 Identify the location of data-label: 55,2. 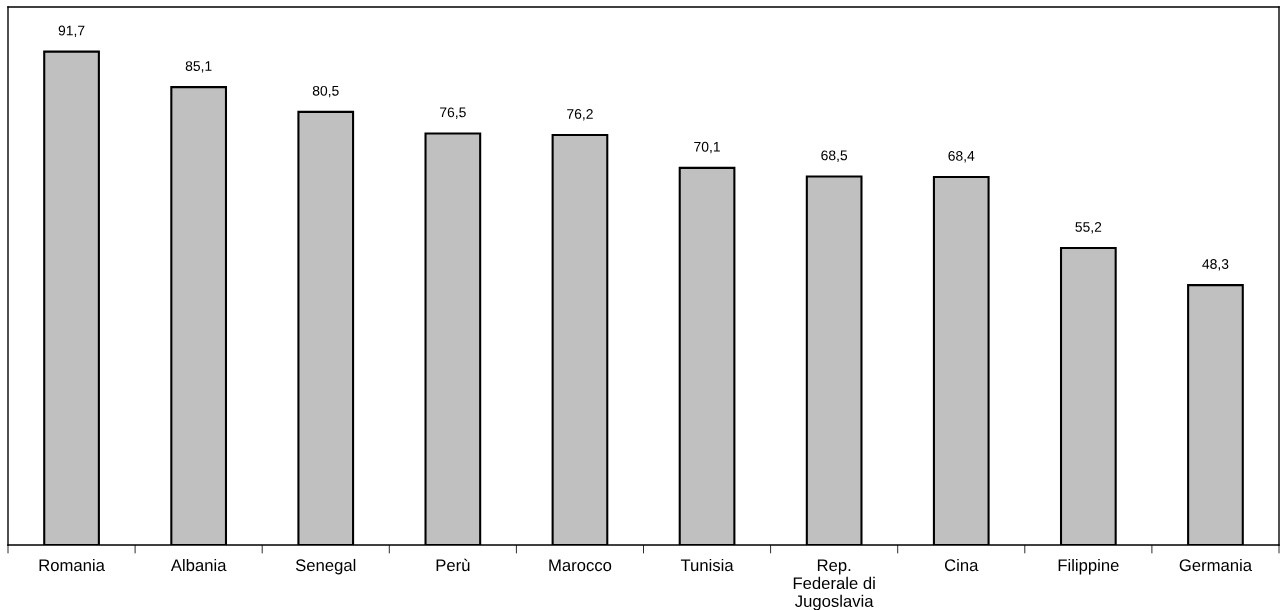
(1088, 227).